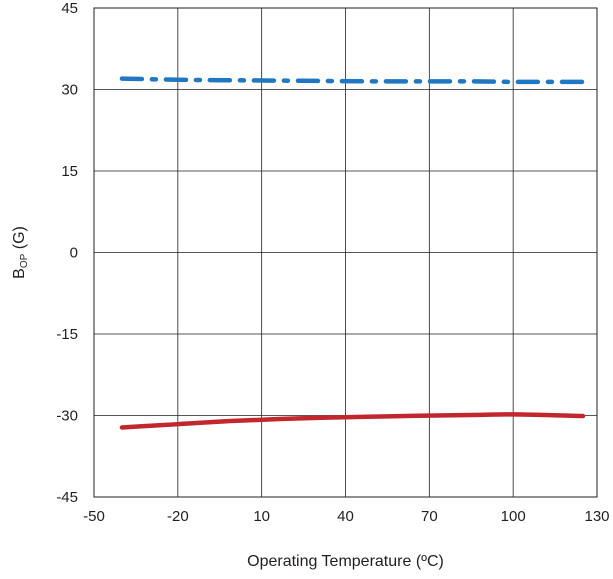 The image size is (613, 579). What do you see at coordinates (345, 561) in the screenshot?
I see `x-axis-title: Operating Temperature (ºC)` at bounding box center [345, 561].